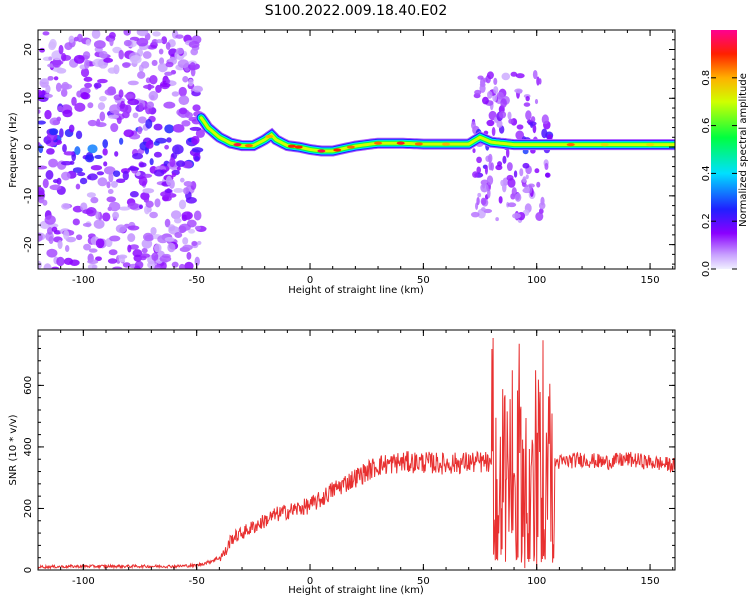 The height and width of the screenshot is (600, 750). What do you see at coordinates (28, 196) in the screenshot?
I see `spectrogram-y-tick-label: -10` at bounding box center [28, 196].